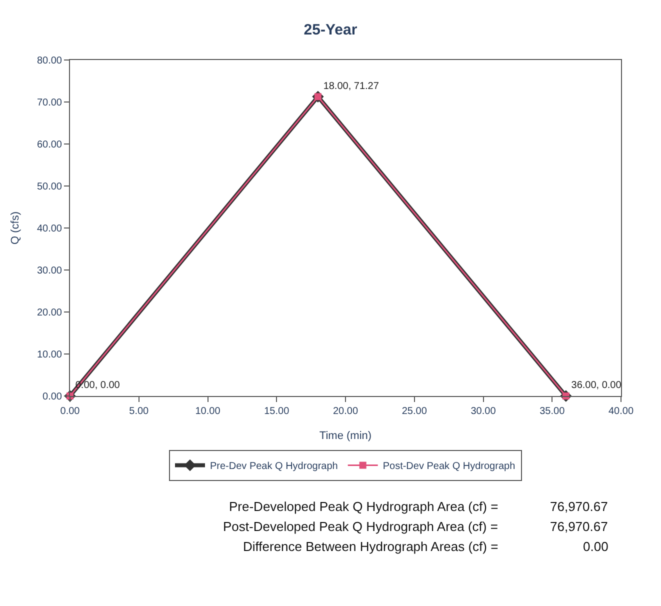 Image resolution: width=661 pixels, height=606 pixels. I want to click on x-tick-label: 10.00, so click(208, 411).